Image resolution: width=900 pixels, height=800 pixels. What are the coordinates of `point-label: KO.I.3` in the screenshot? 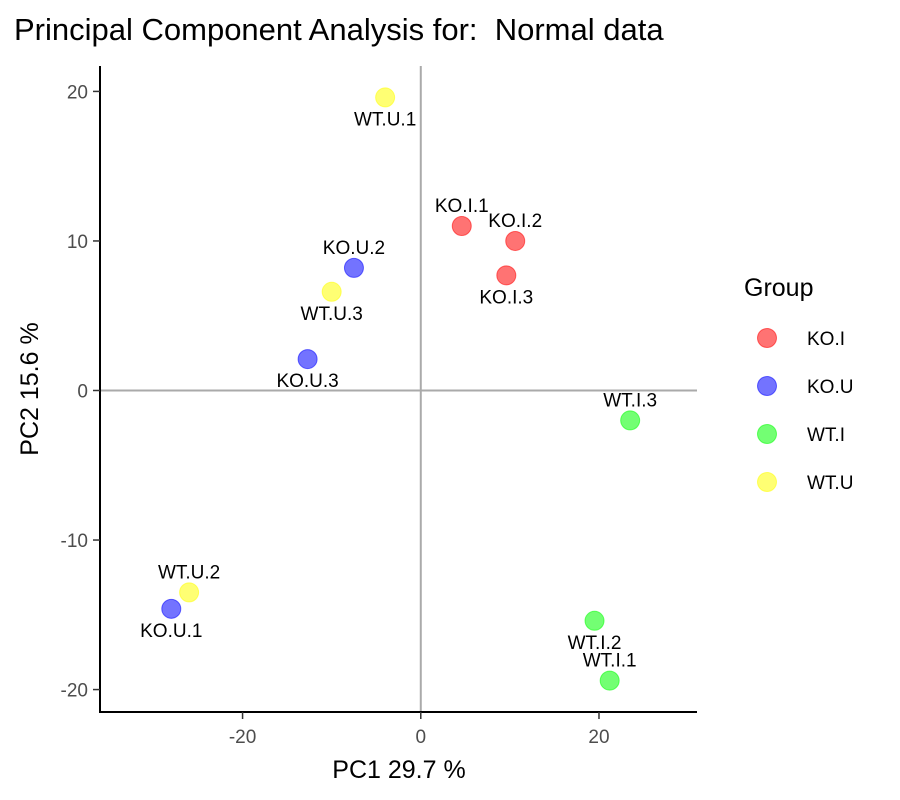 It's located at (506, 297).